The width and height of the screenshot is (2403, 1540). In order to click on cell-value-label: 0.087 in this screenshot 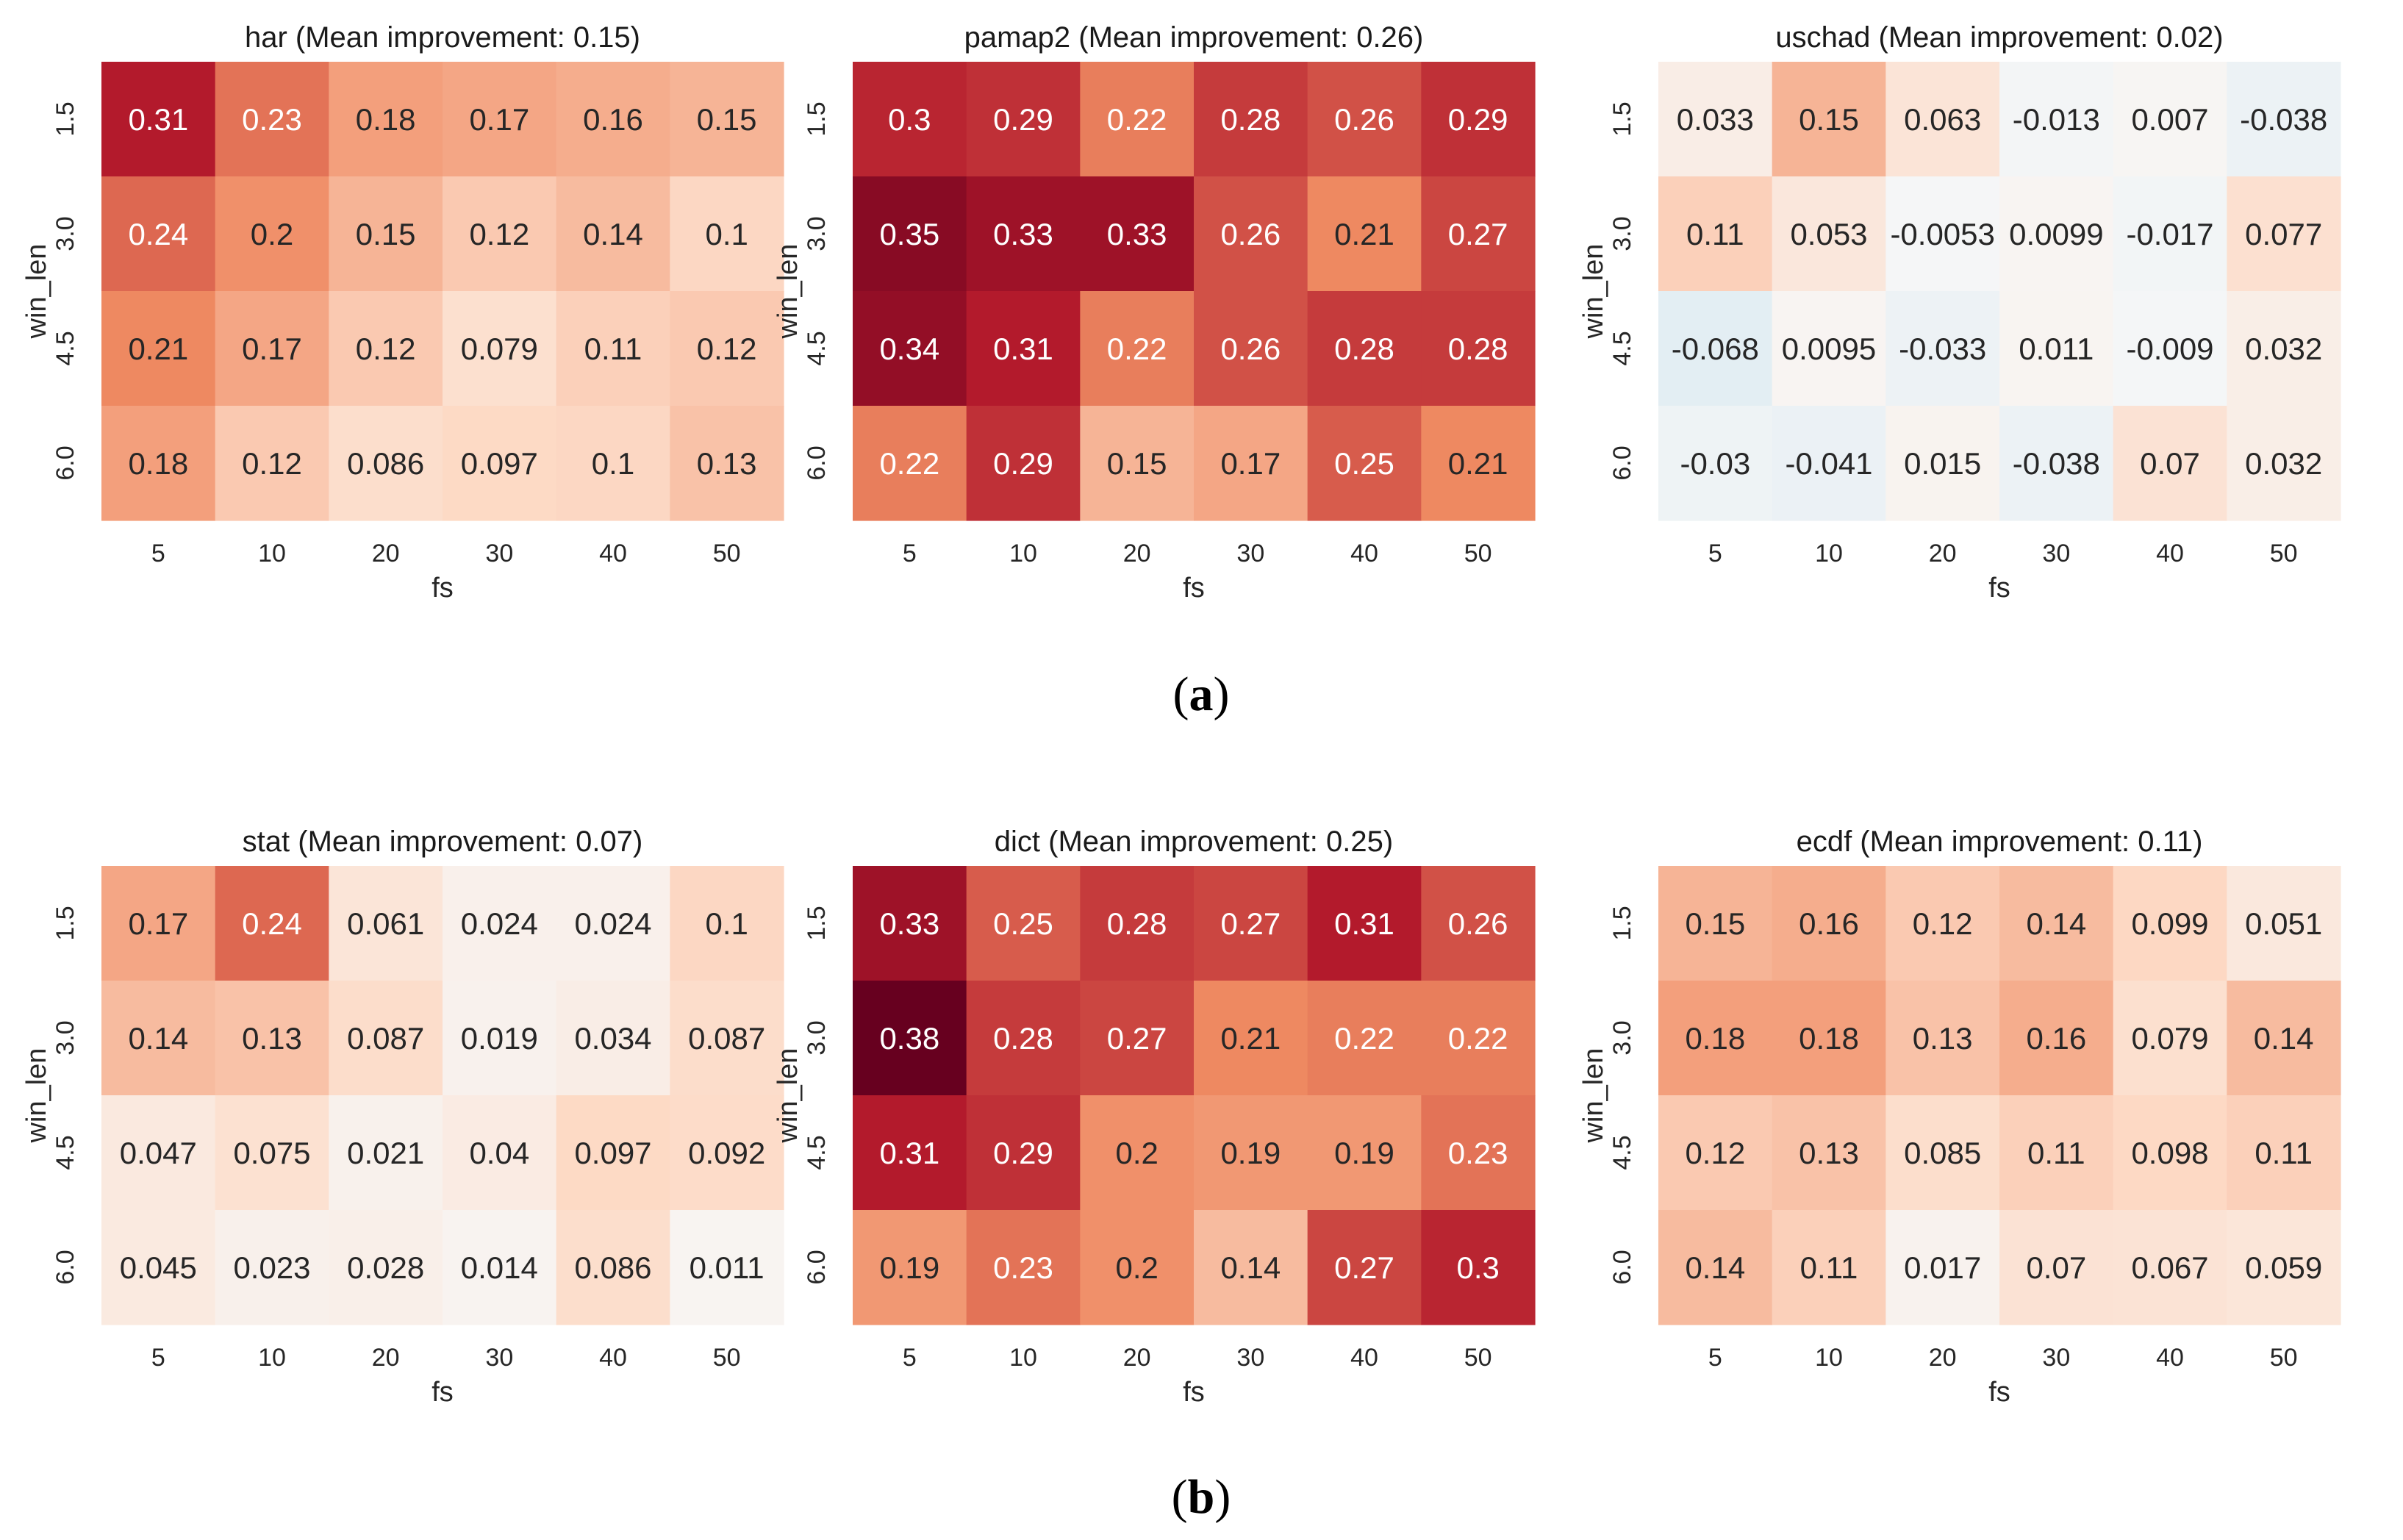, I will do `click(386, 1038)`.